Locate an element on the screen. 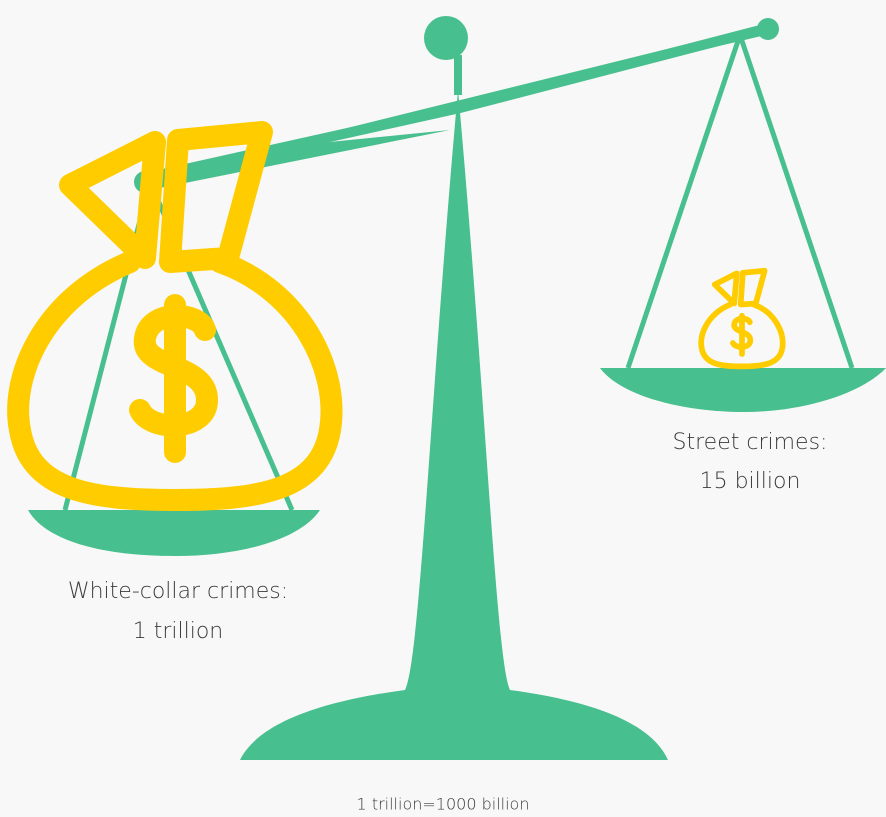  small-money-bag is located at coordinates (741, 319).